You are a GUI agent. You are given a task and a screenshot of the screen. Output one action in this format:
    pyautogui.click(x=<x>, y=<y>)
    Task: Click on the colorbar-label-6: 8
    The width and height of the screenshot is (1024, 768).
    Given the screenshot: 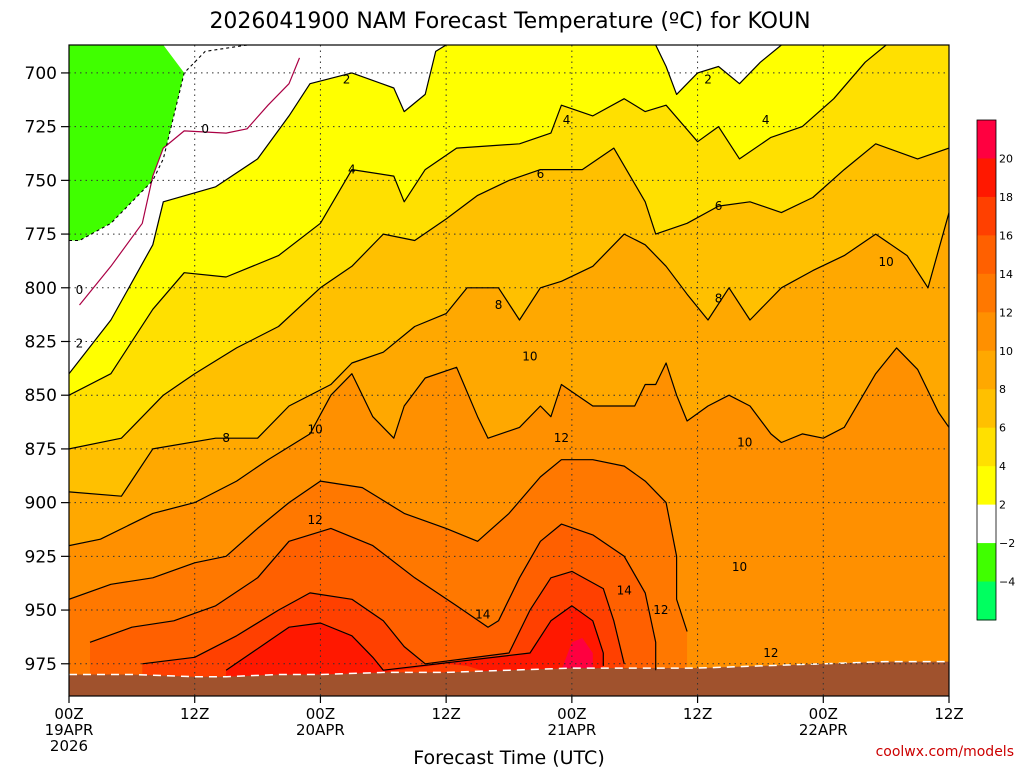 What is the action you would take?
    pyautogui.click(x=1002, y=389)
    